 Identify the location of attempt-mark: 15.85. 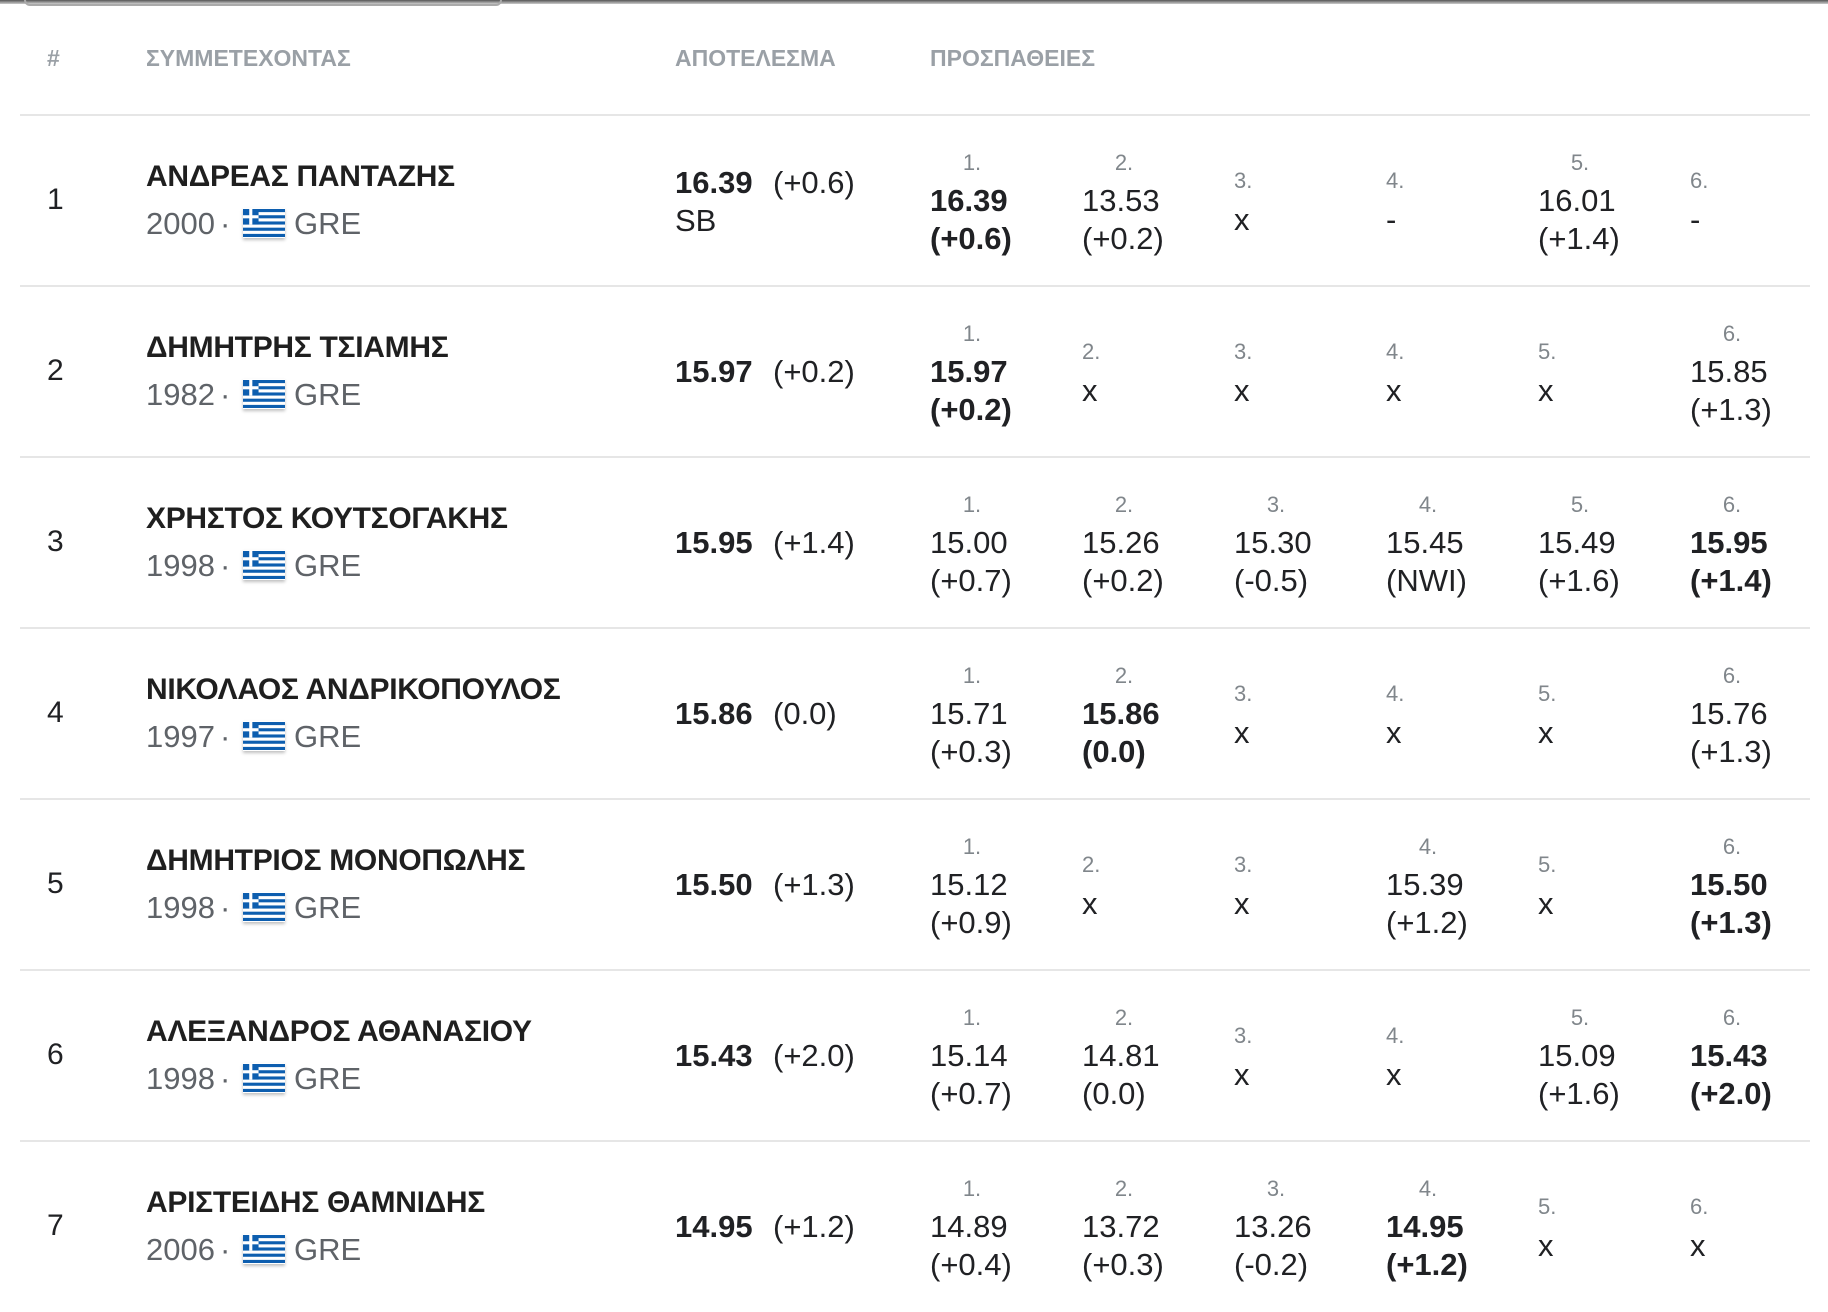
(1729, 371).